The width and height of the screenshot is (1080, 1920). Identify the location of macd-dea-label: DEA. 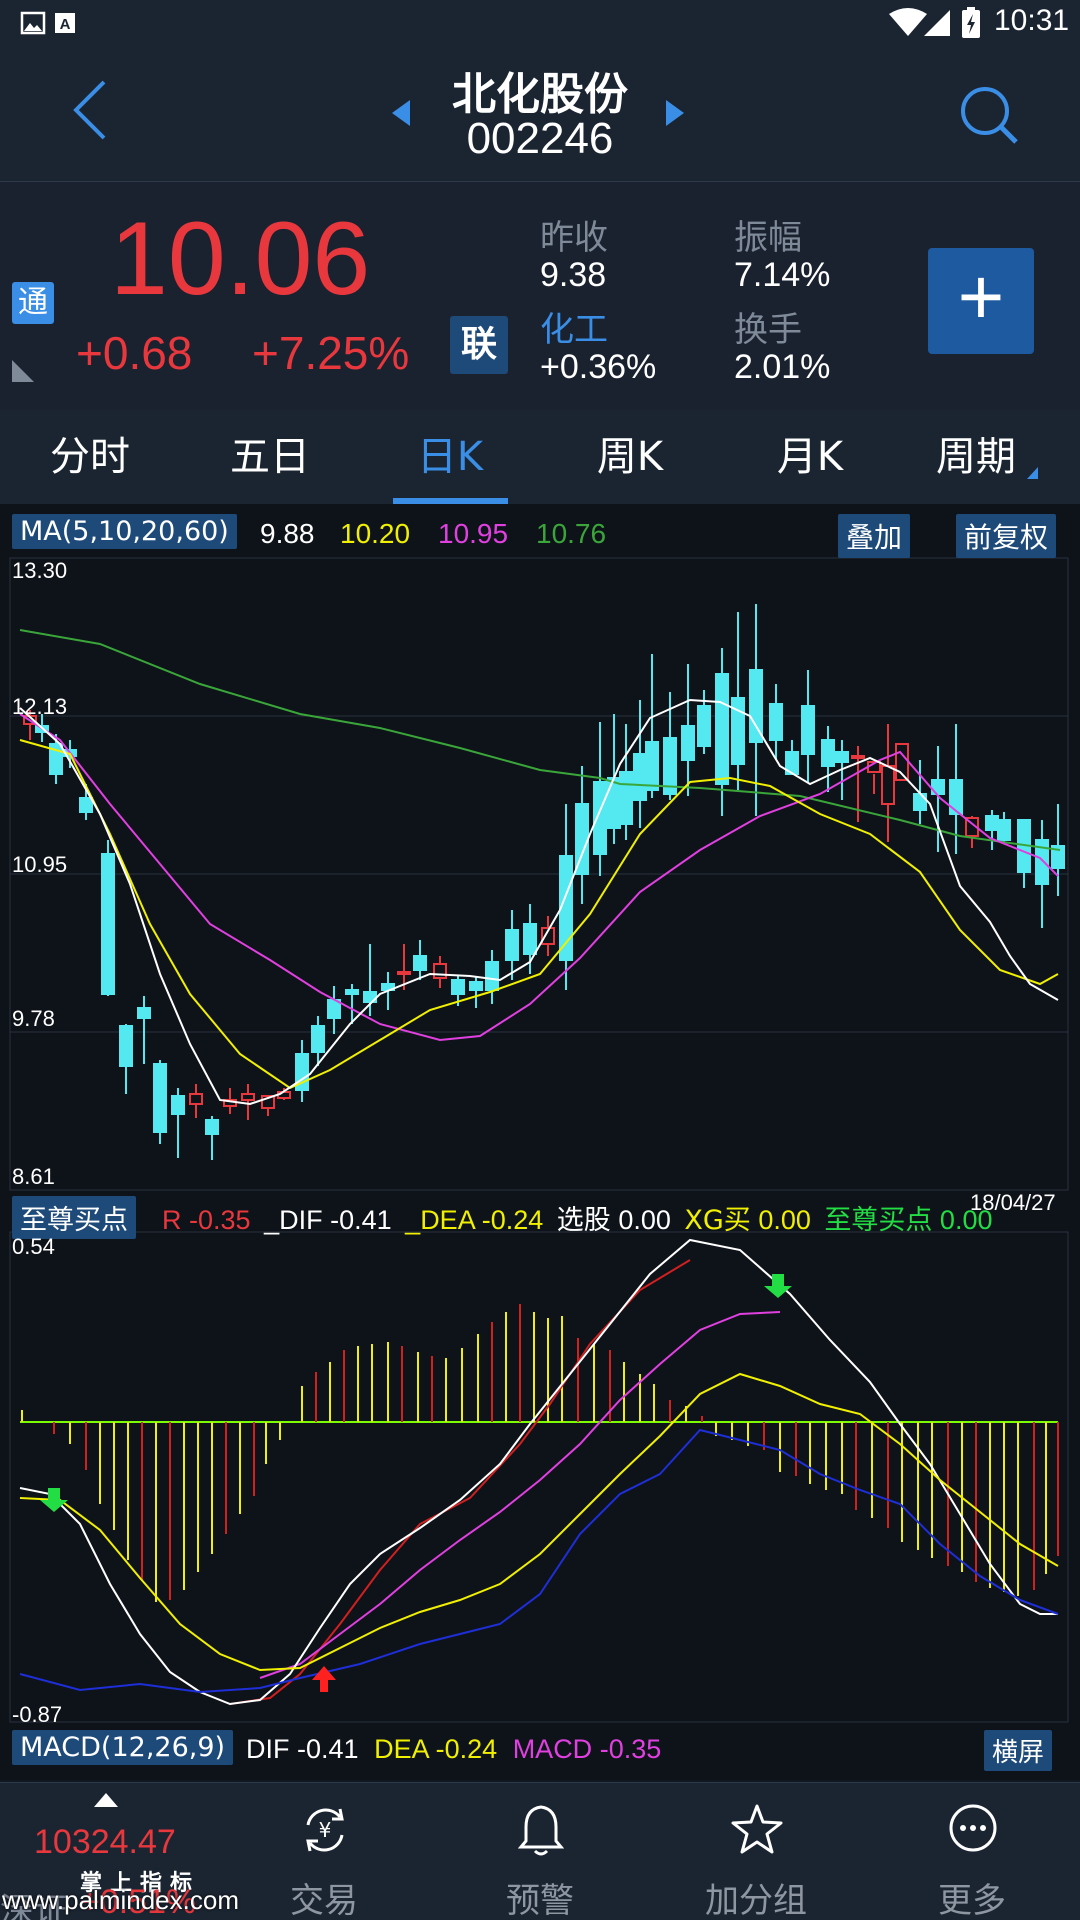
(401, 1749).